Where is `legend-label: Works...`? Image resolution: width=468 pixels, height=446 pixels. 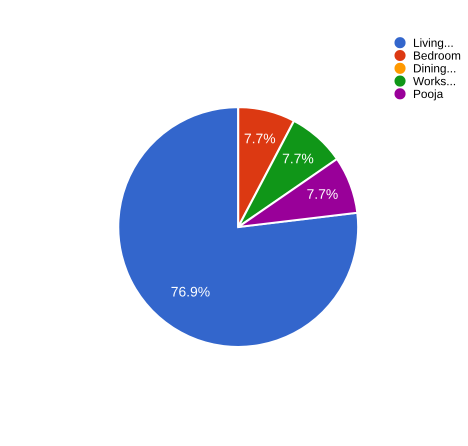
legend-label: Works... is located at coordinates (434, 81).